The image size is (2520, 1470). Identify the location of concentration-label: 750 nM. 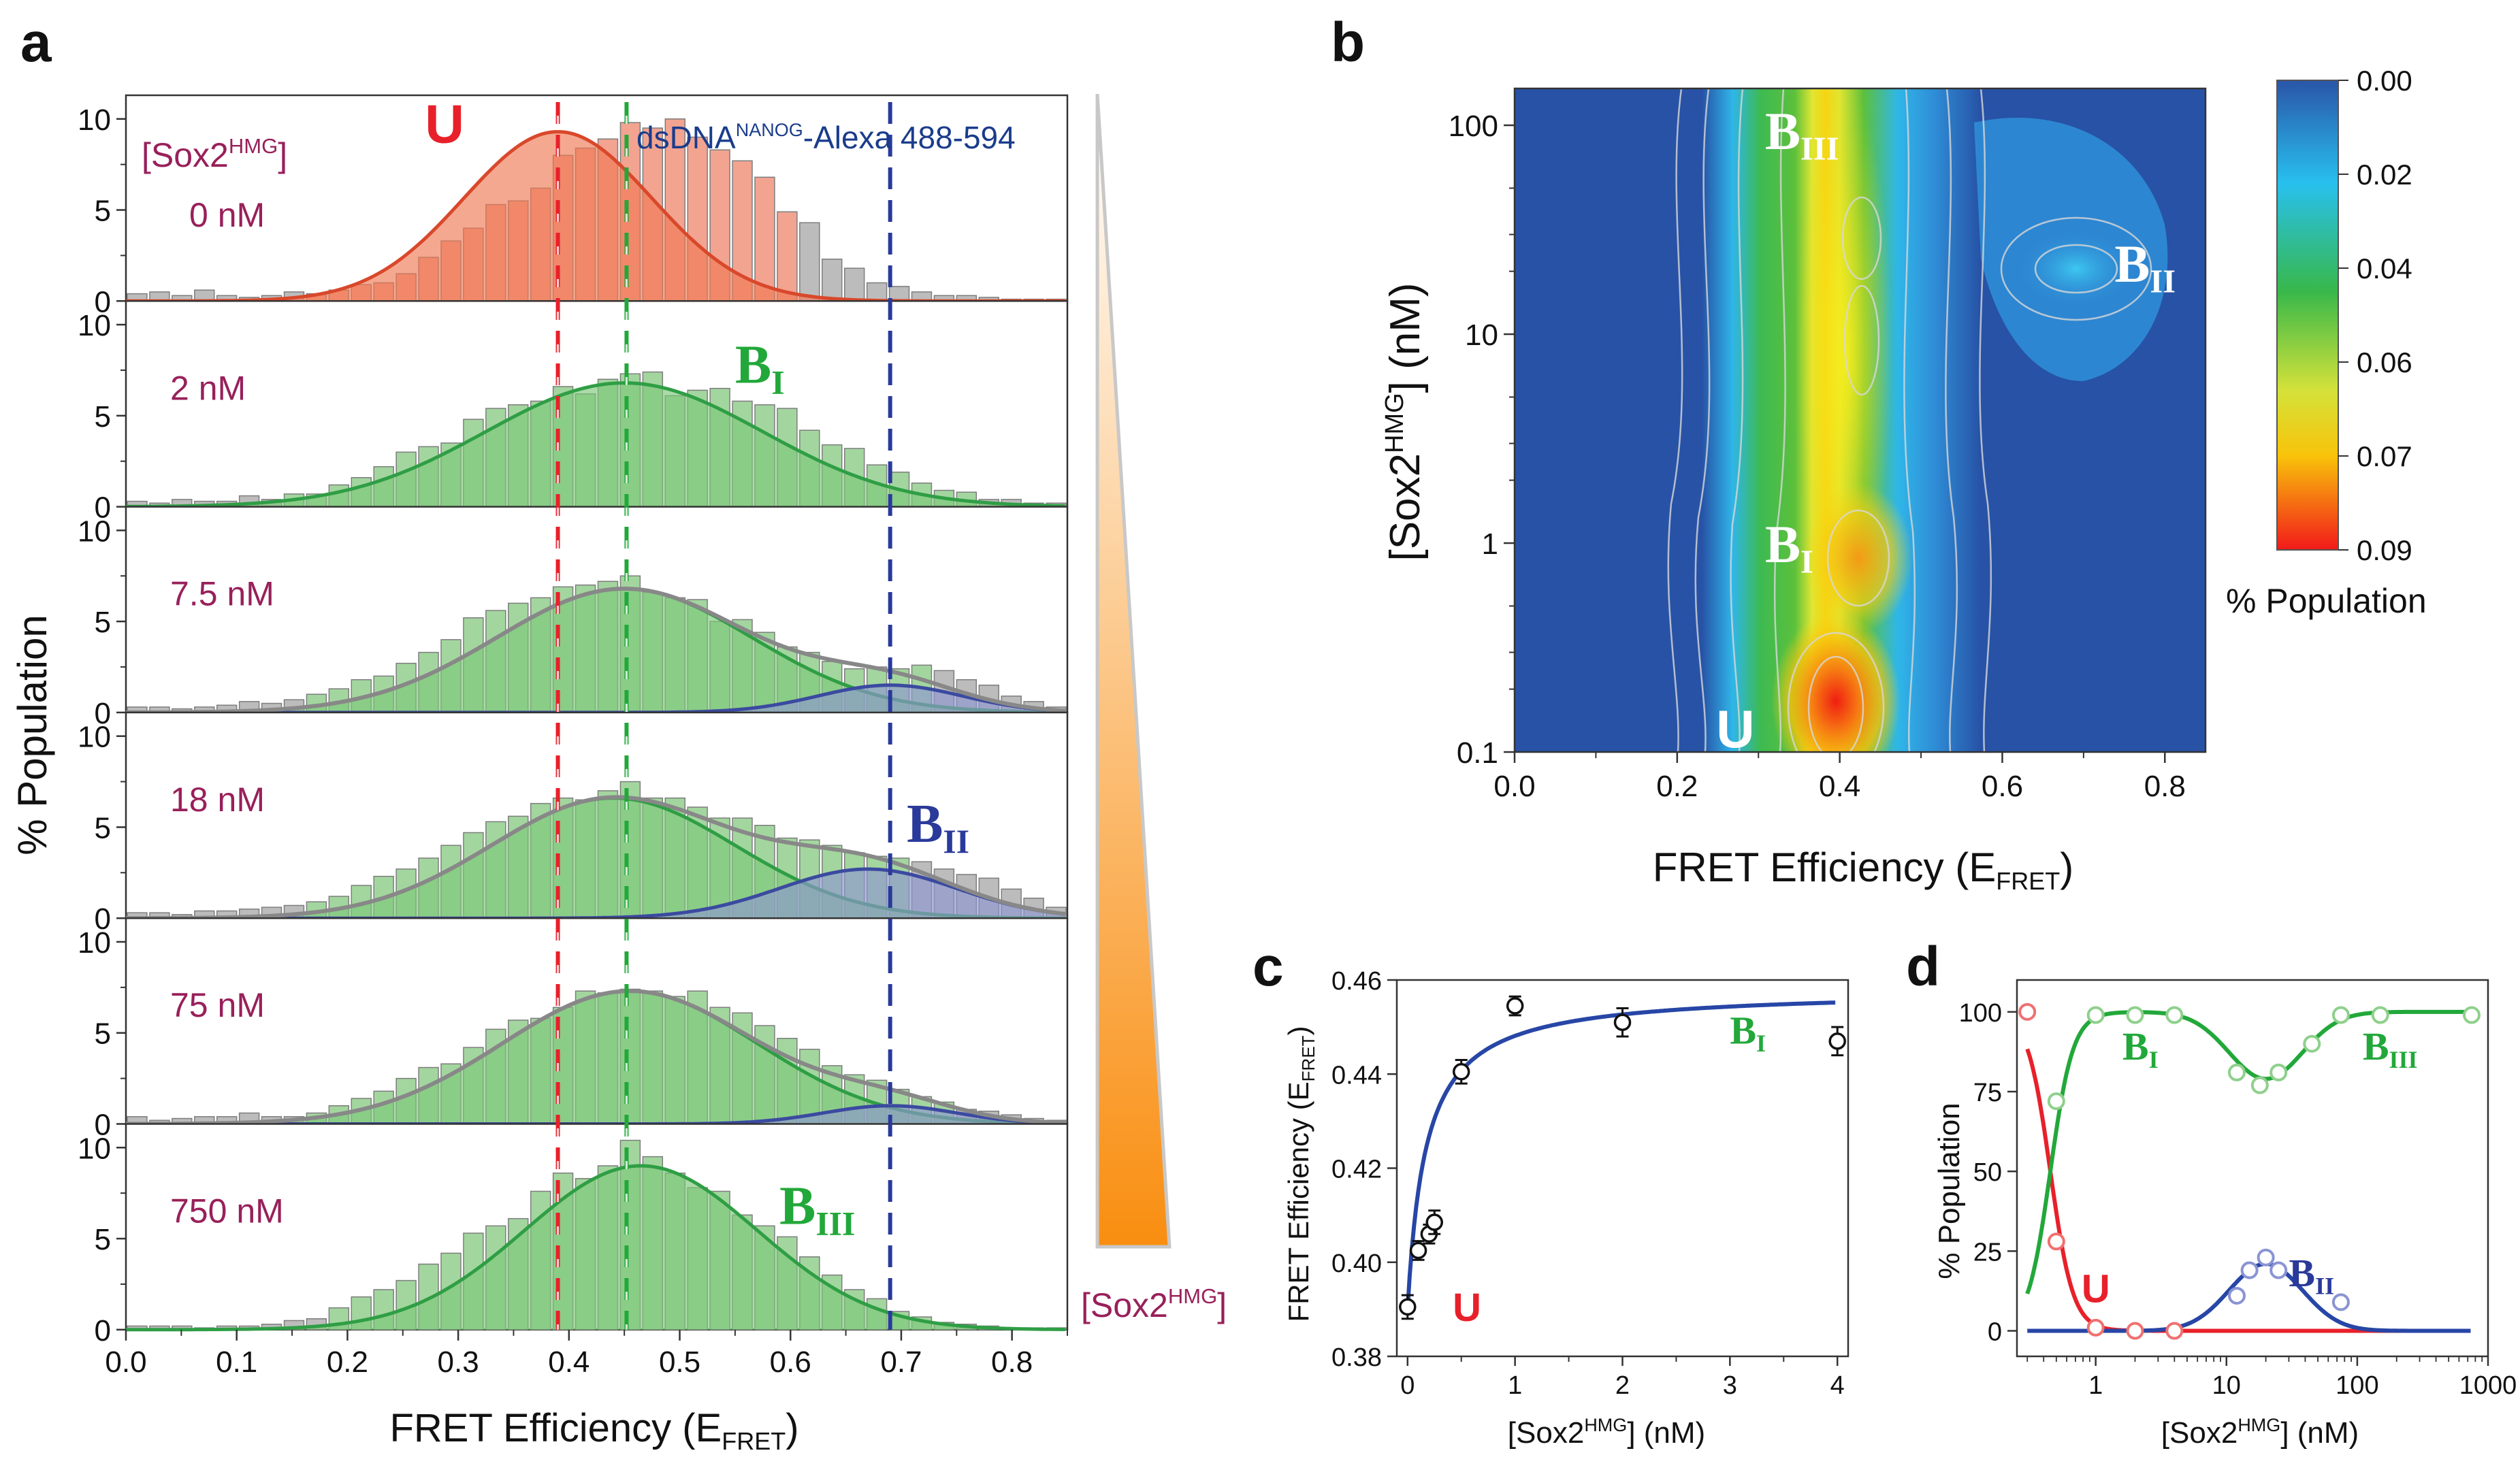
(227, 1211).